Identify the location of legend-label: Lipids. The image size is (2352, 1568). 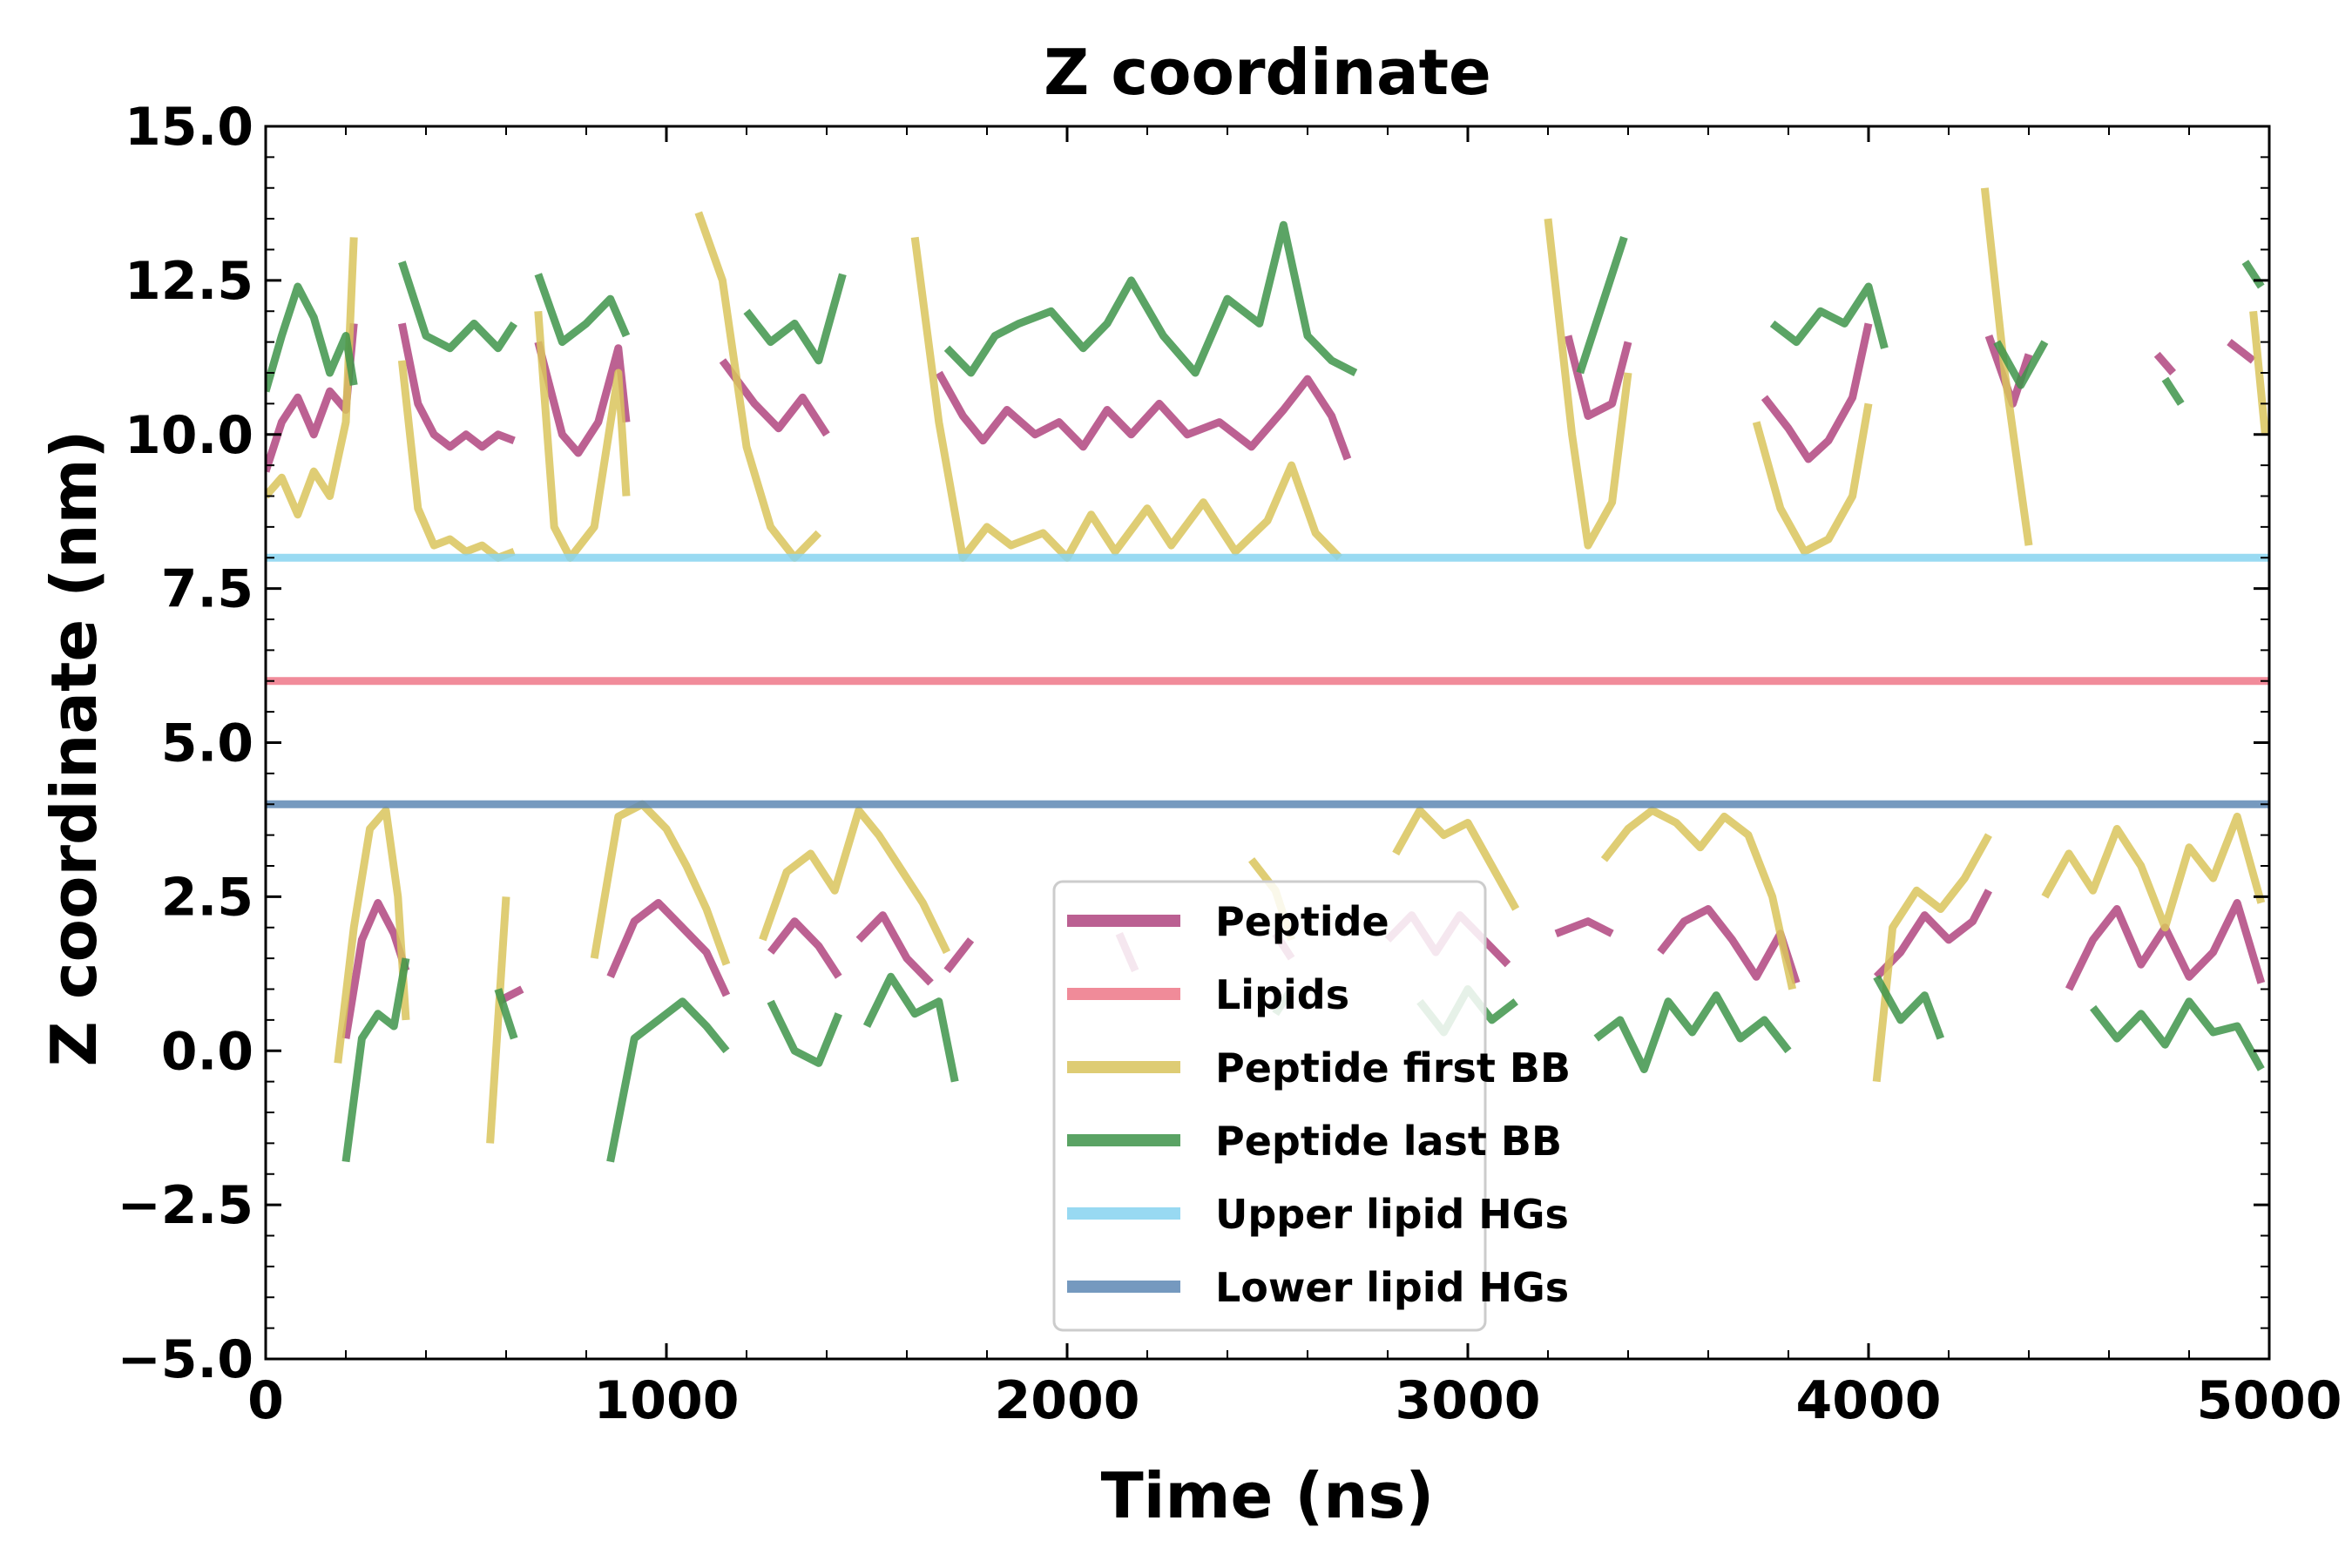
(1282, 994).